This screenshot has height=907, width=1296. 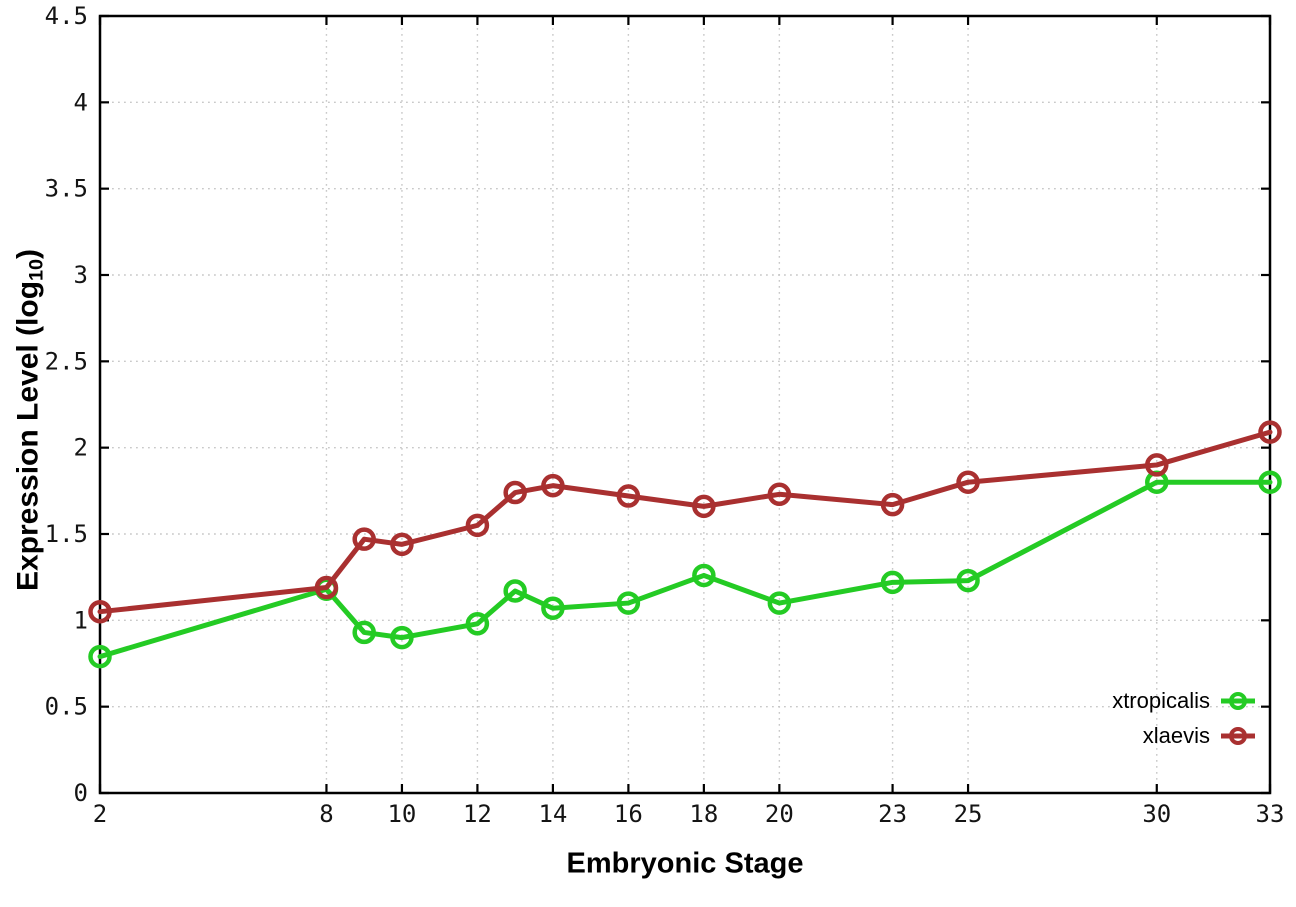 What do you see at coordinates (81, 102) in the screenshot?
I see `y-tick-label: 4` at bounding box center [81, 102].